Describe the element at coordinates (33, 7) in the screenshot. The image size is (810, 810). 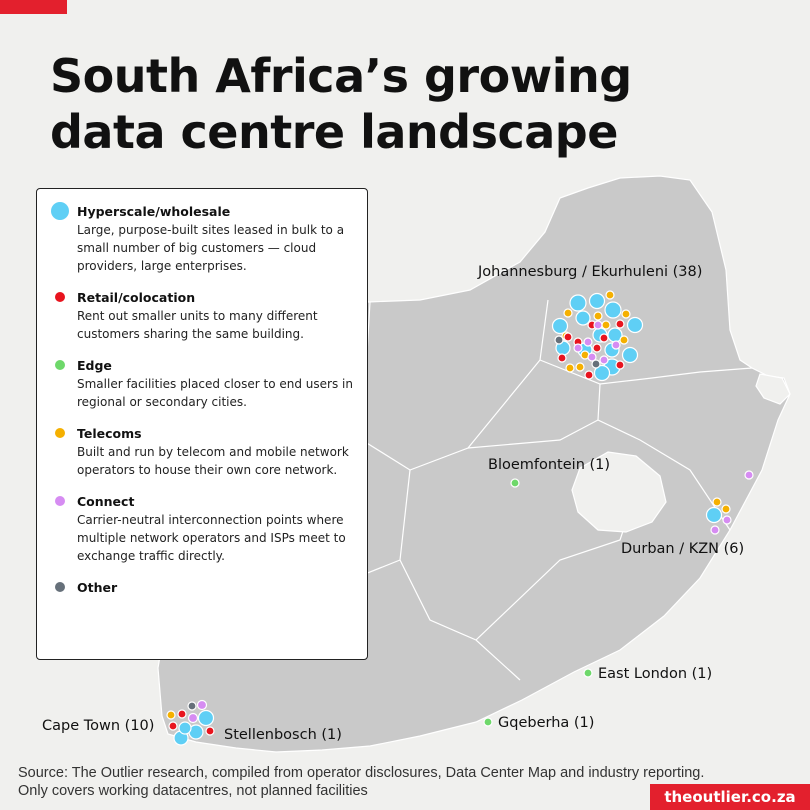
I see `accent-tab` at that location.